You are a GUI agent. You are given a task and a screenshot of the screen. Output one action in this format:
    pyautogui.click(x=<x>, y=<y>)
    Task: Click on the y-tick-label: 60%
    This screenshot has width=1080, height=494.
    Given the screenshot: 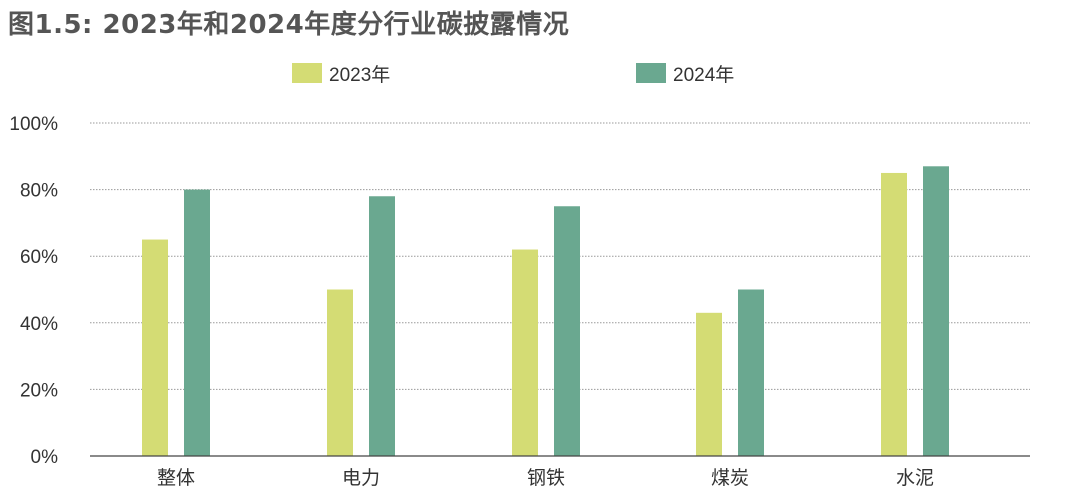 What is the action you would take?
    pyautogui.click(x=39, y=257)
    